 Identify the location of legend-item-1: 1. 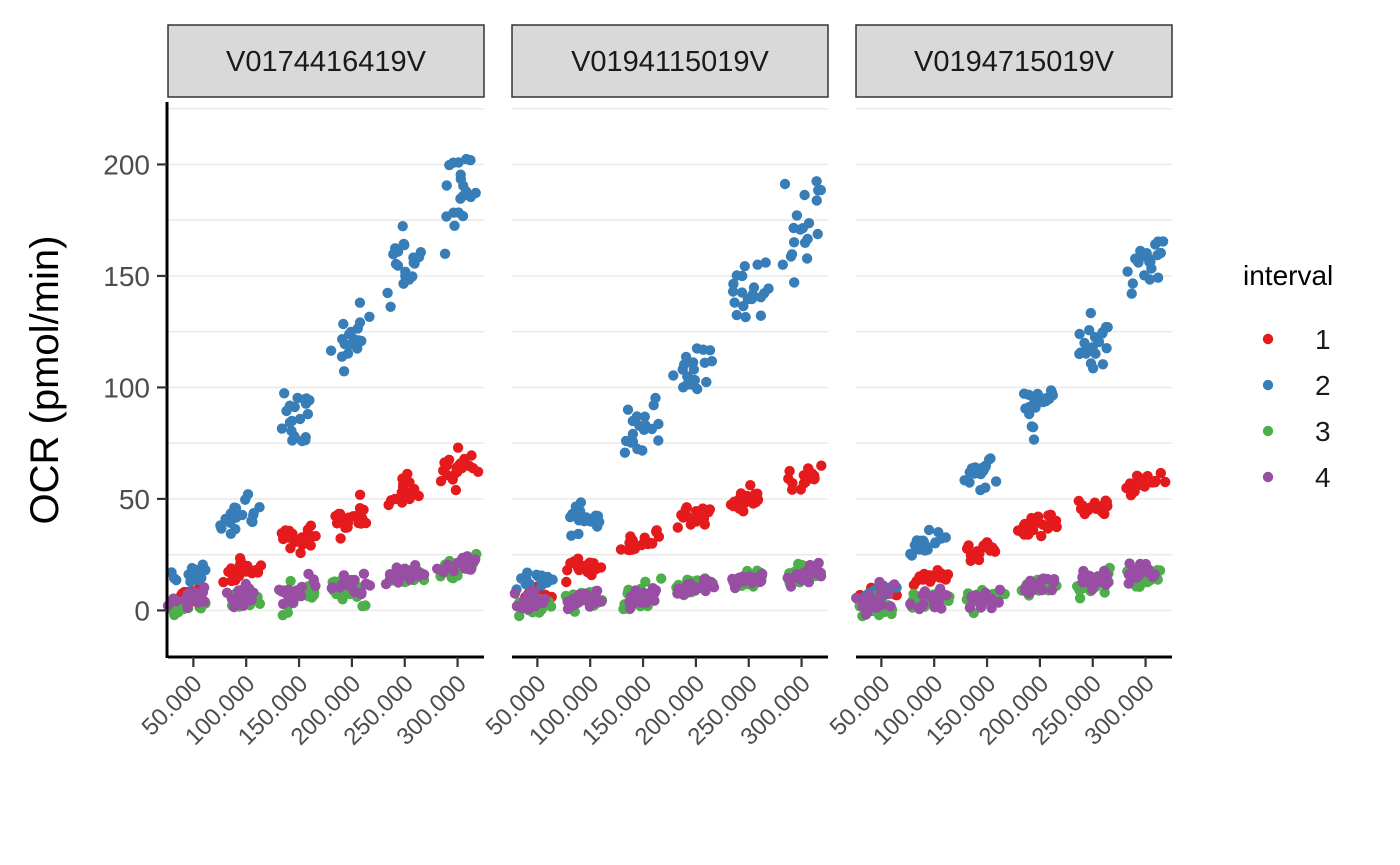
(1296, 339).